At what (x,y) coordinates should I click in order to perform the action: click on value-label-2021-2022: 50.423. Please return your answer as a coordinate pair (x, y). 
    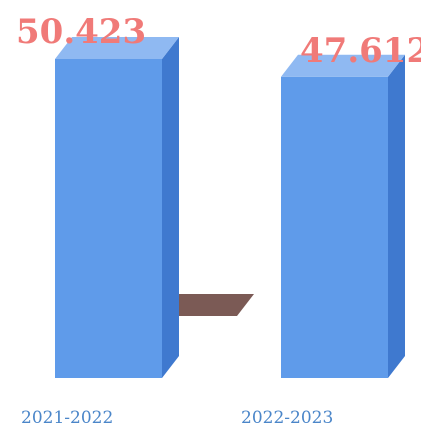
    Looking at the image, I should click on (81, 32).